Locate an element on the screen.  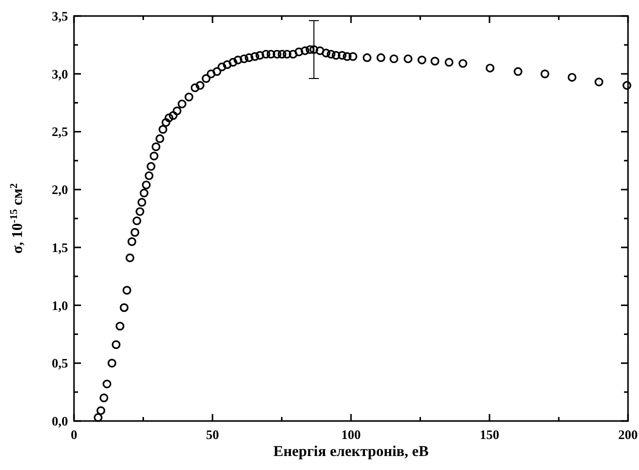
y-tick-label: 1,5 is located at coordinates (60, 247).